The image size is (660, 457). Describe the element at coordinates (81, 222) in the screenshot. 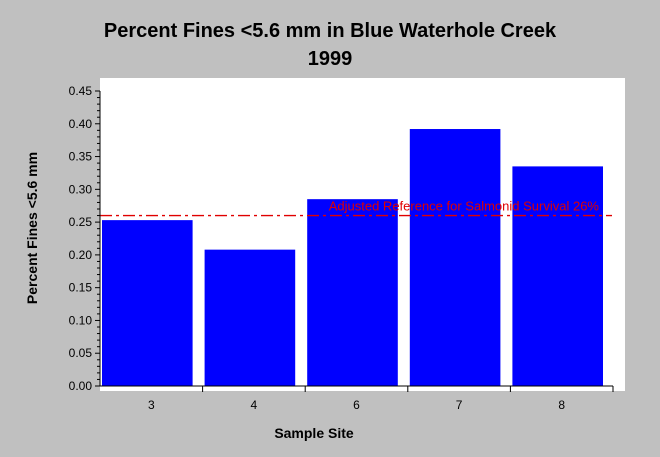

I see `y-tick-label: 0.25` at that location.